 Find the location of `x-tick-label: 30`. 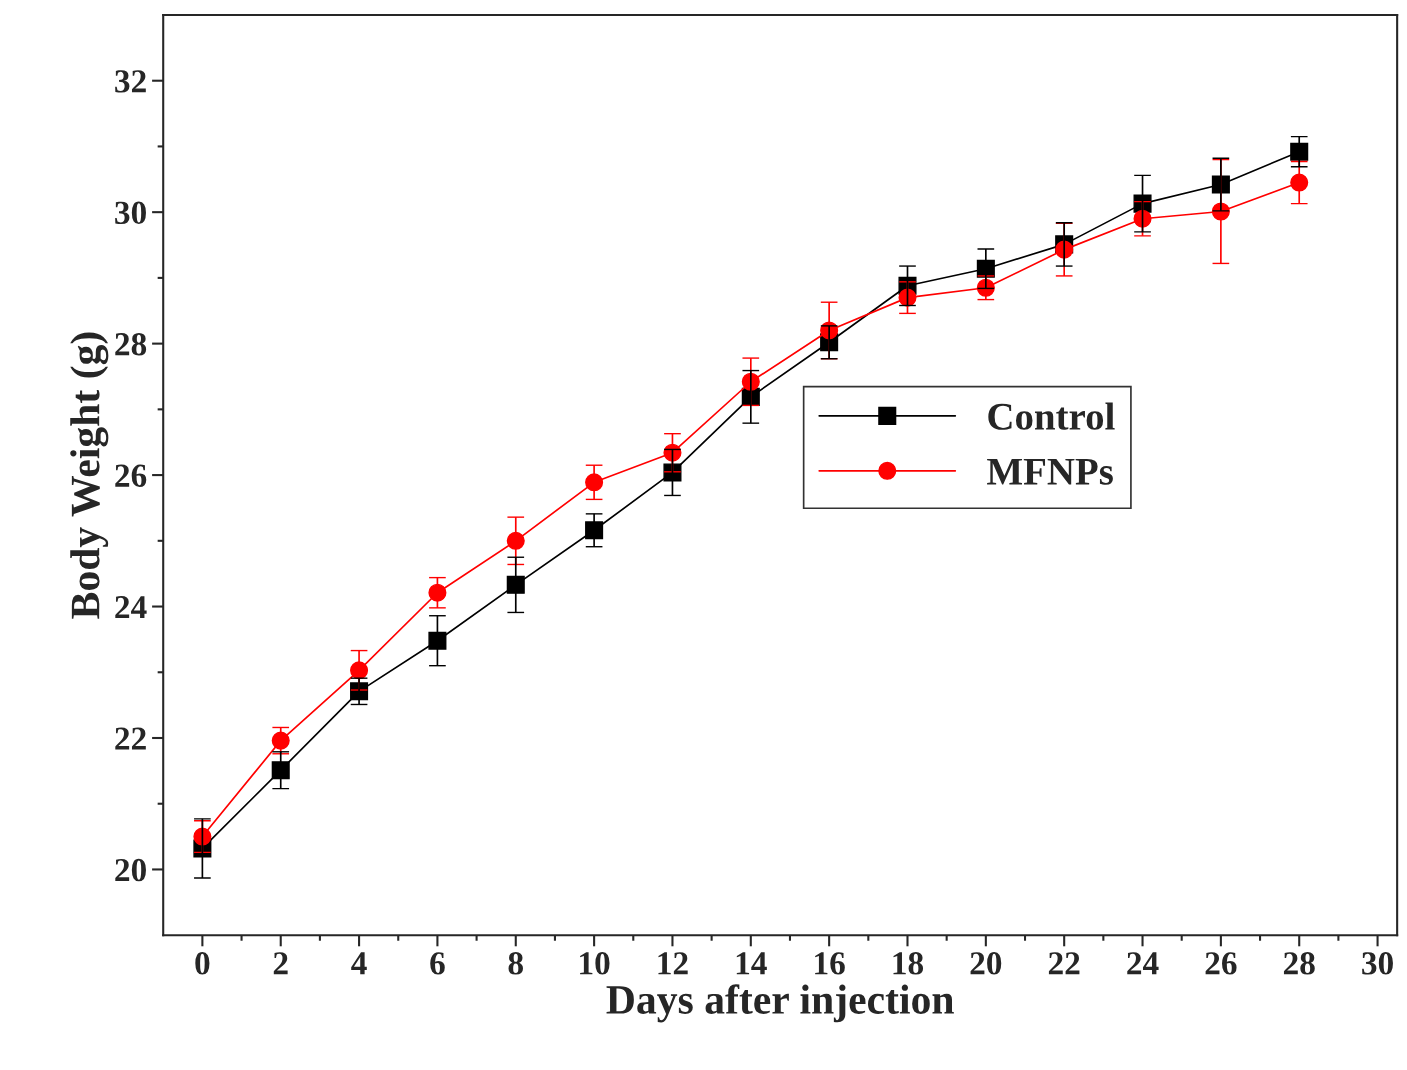

x-tick-label: 30 is located at coordinates (1377, 963).